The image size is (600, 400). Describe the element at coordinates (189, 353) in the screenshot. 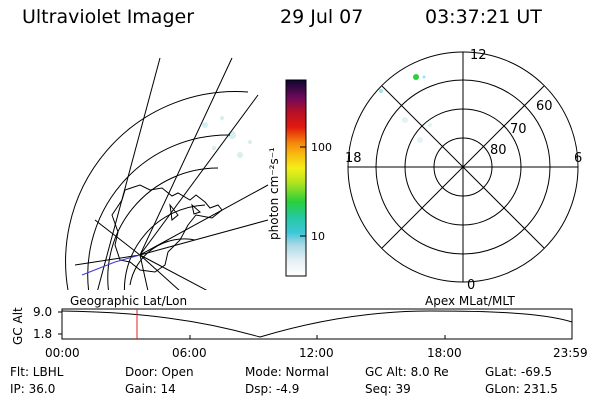

I see `xtick-0600: 06:00` at that location.